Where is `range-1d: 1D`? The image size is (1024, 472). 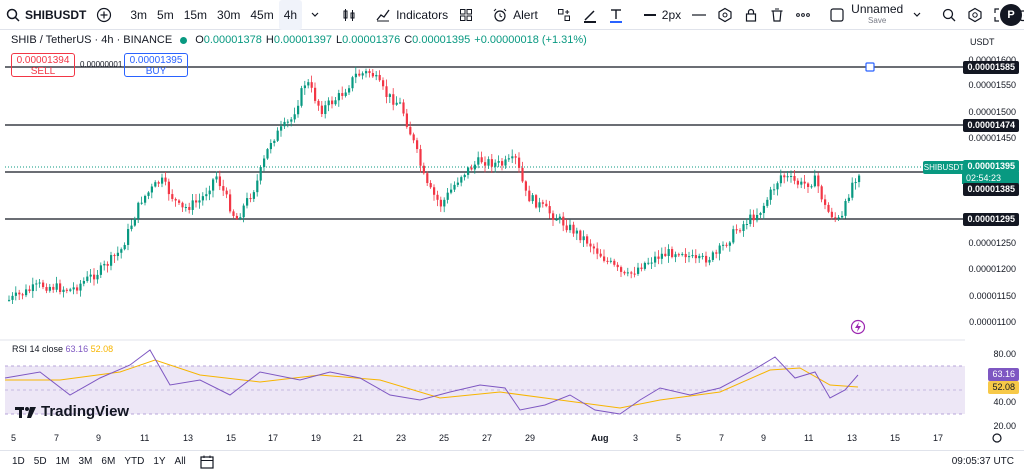 range-1d: 1D is located at coordinates (18, 461).